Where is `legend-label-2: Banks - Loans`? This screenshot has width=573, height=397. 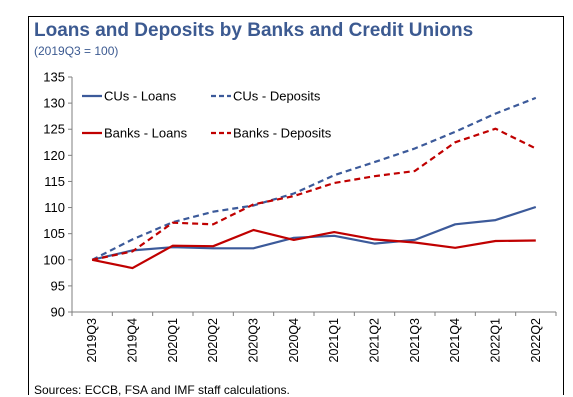
legend-label-2: Banks - Loans is located at coordinates (146, 133).